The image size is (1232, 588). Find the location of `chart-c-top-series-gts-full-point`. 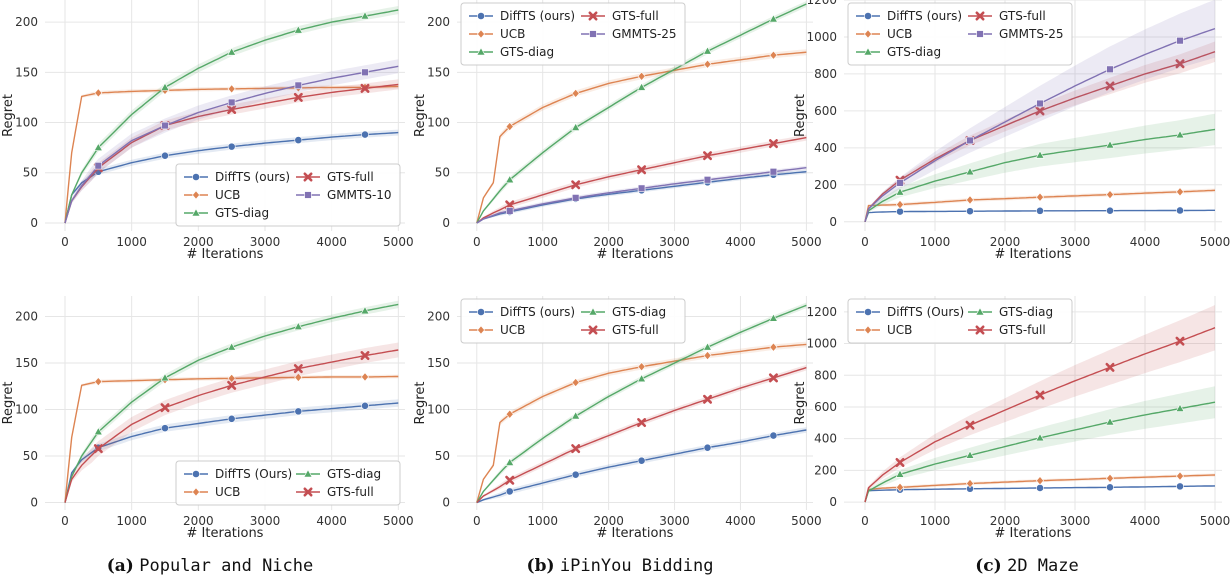

chart-c-top-series-gts-full-point is located at coordinates (1110, 86).